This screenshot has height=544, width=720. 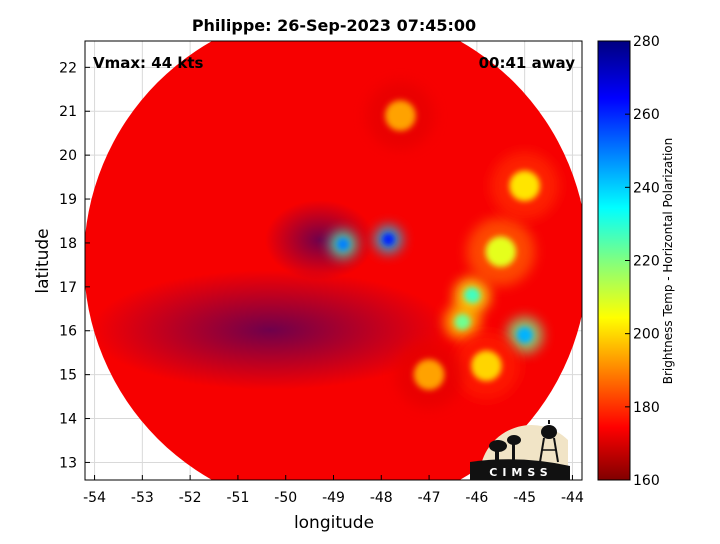 I want to click on x-tick-label: -44, so click(x=572, y=498).